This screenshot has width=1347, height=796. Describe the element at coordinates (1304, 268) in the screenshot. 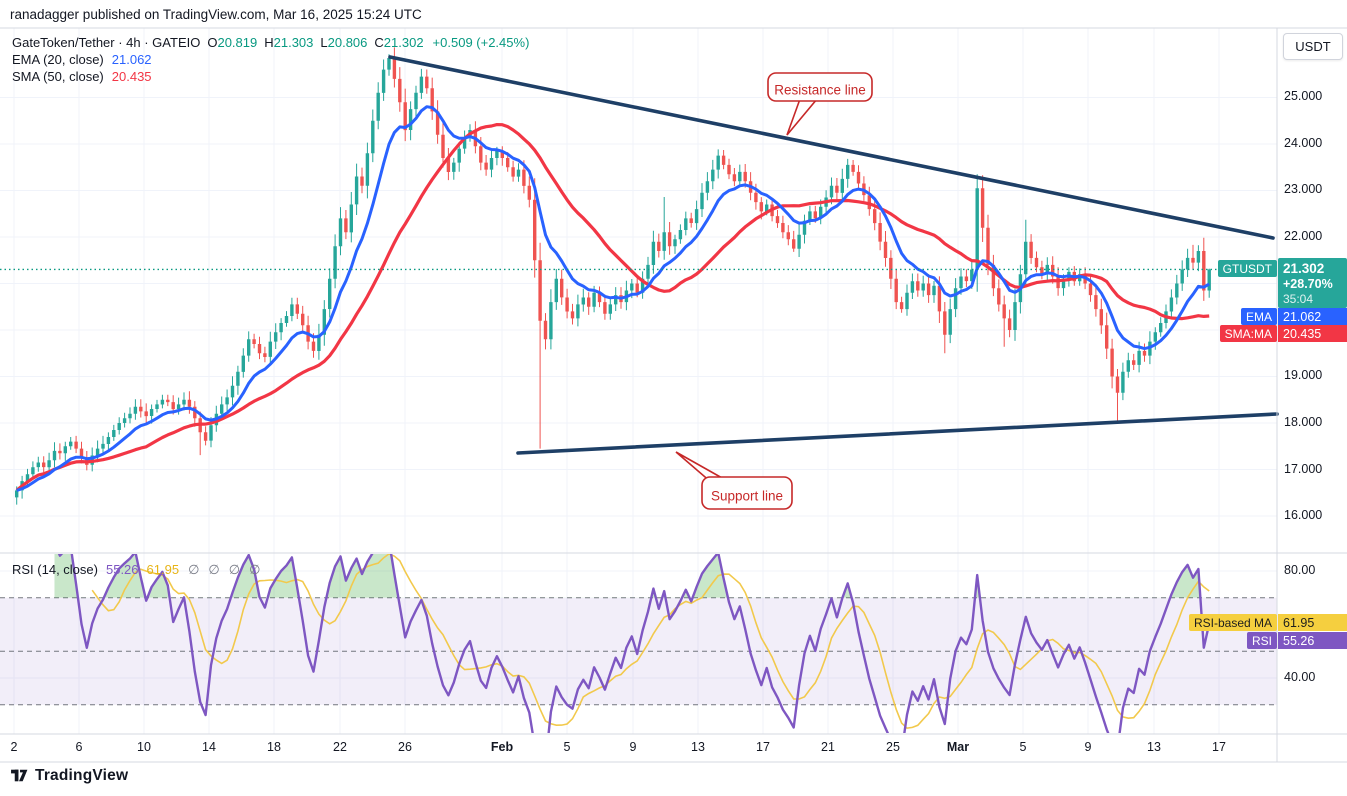

I see `symbol-last-price: 21.302` at that location.